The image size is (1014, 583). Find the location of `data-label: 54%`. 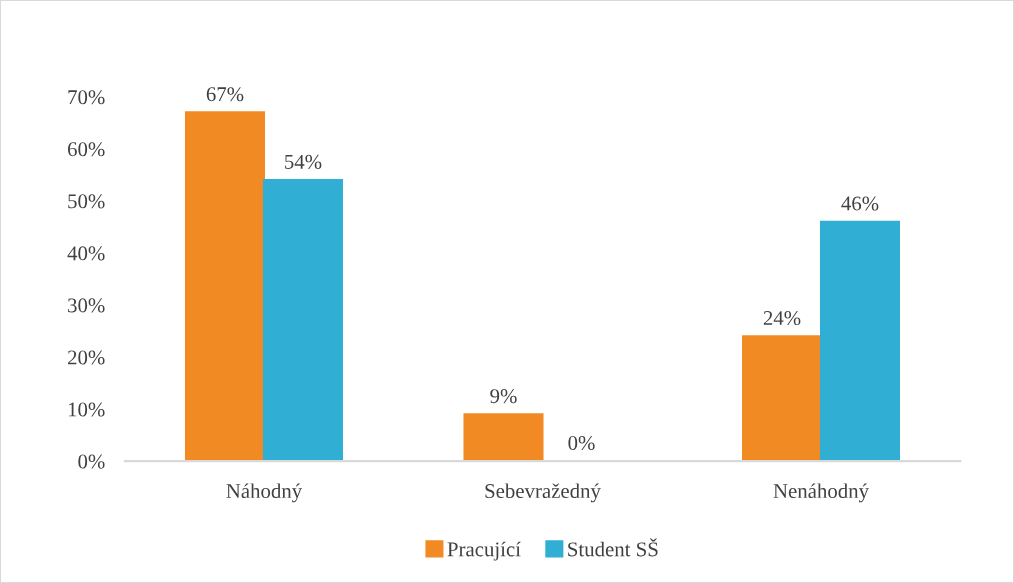

data-label: 54% is located at coordinates (303, 161).